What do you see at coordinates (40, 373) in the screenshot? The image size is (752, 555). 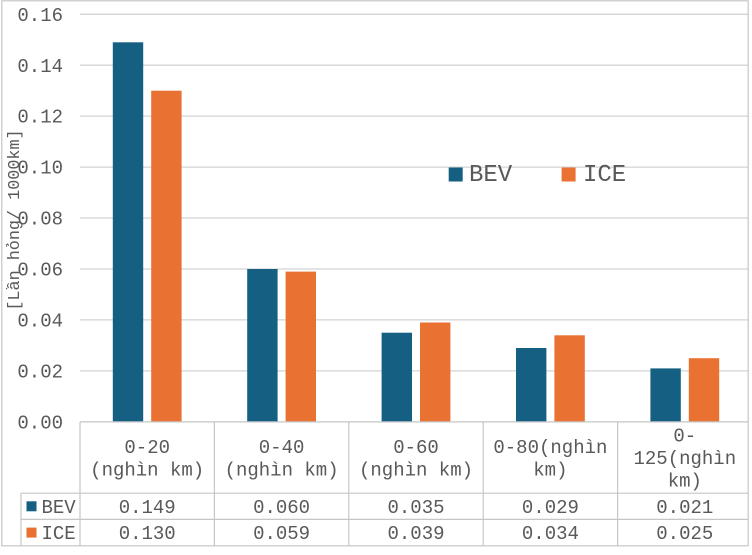 I see `svg-text: 0.02` at bounding box center [40, 373].